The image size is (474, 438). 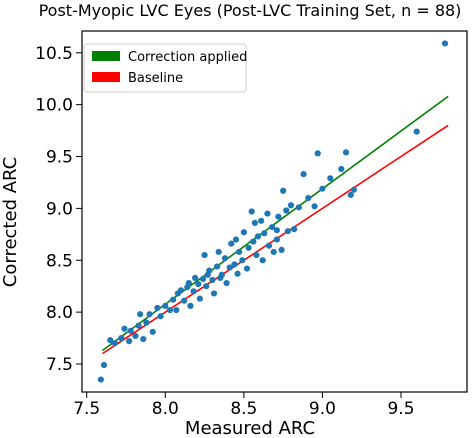 I want to click on legend-box, so click(x=165, y=68).